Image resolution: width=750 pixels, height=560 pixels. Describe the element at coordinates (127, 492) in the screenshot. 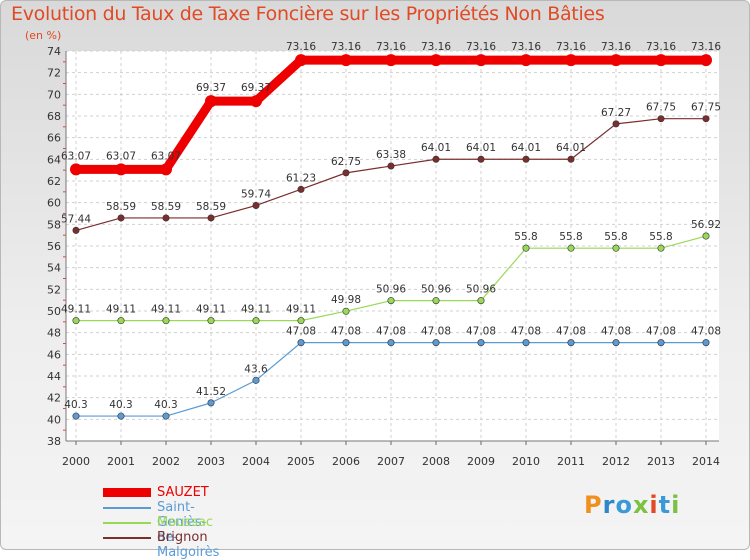

I see `legend-swatch-sauzet` at that location.